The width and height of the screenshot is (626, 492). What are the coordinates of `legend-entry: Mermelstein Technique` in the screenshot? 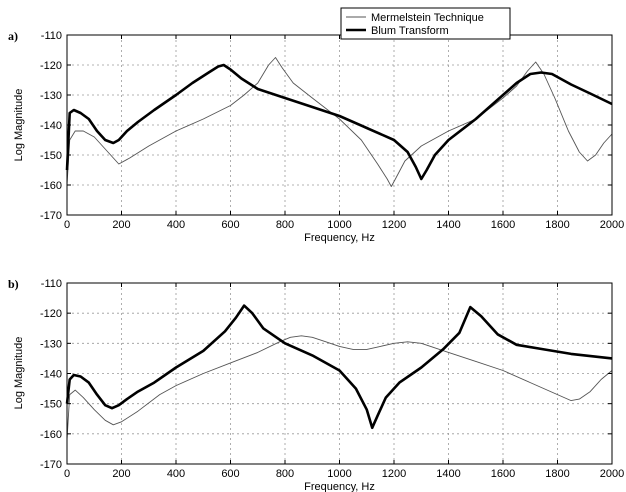 It's located at (427, 18).